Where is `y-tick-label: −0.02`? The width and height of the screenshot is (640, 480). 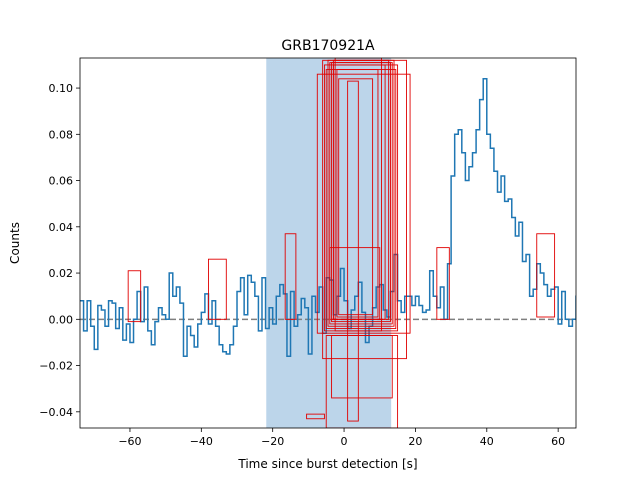
y-tick-label: −0.02 is located at coordinates (56, 366).